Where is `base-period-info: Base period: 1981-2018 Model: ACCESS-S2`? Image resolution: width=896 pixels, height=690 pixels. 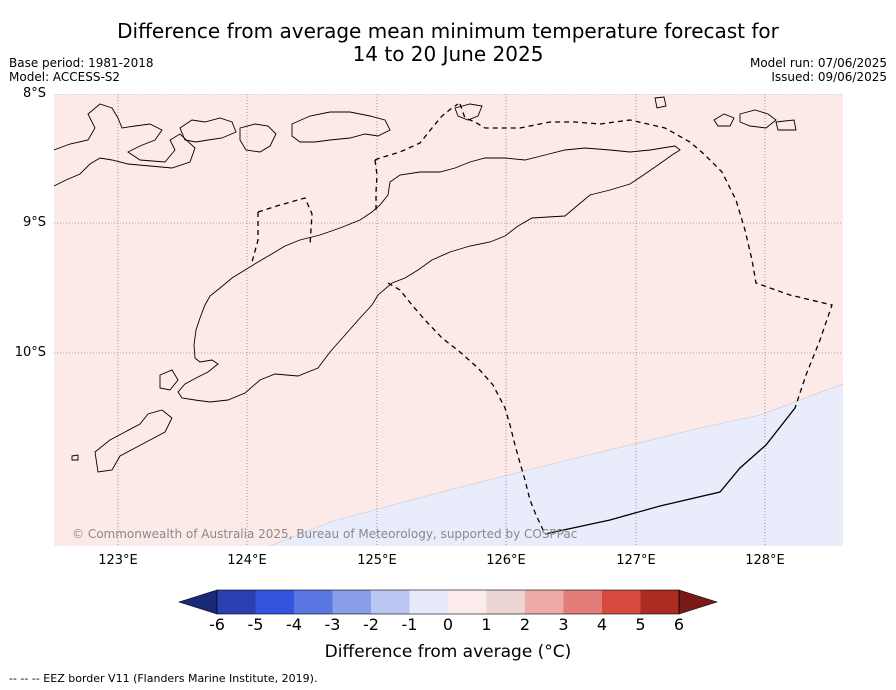 base-period-info: Base period: 1981-2018 Model: ACCESS-S2 is located at coordinates (81, 70).